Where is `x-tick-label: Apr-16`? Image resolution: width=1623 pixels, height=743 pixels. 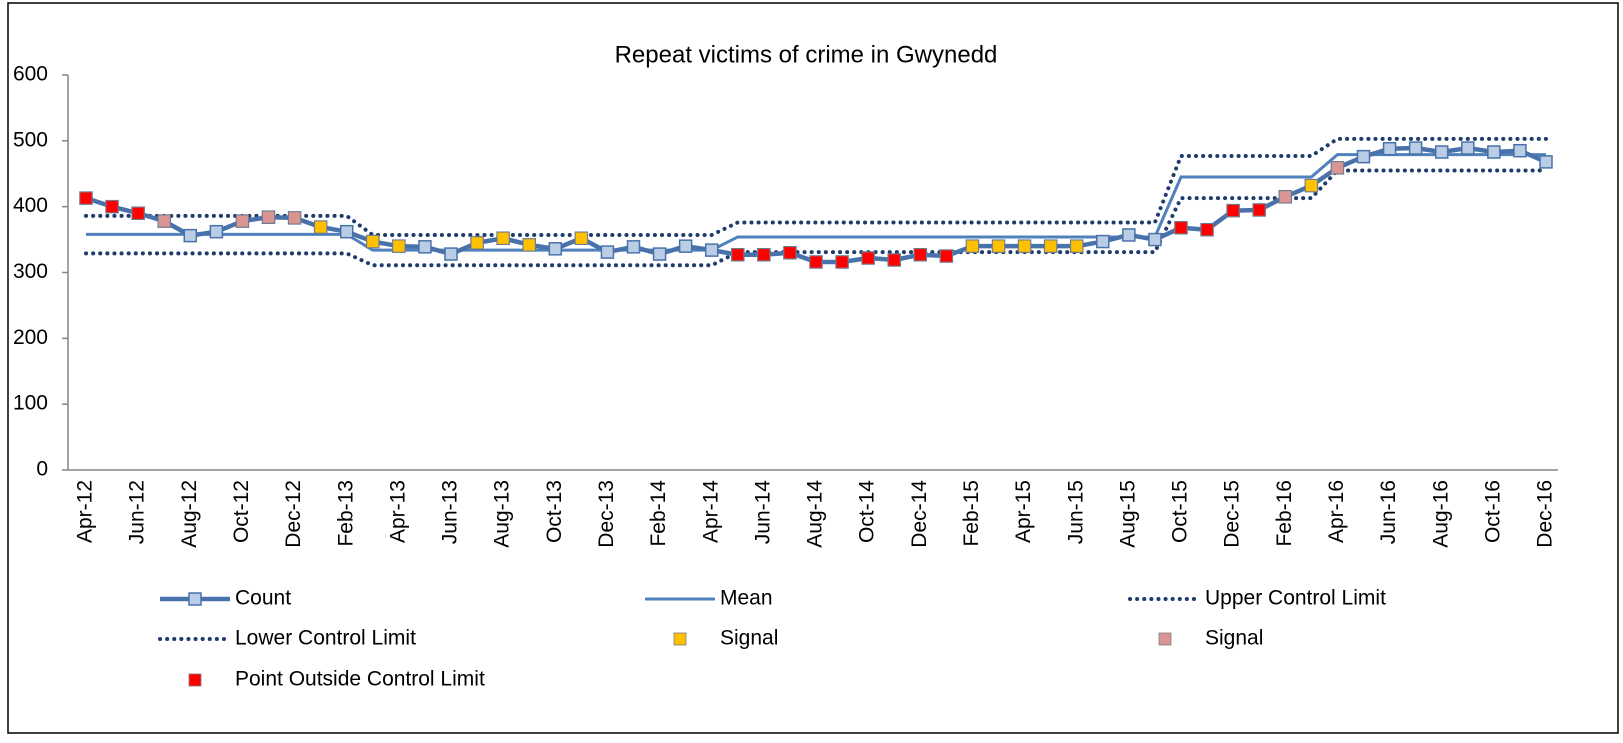
x-tick-label: Apr-16 is located at coordinates (1336, 511).